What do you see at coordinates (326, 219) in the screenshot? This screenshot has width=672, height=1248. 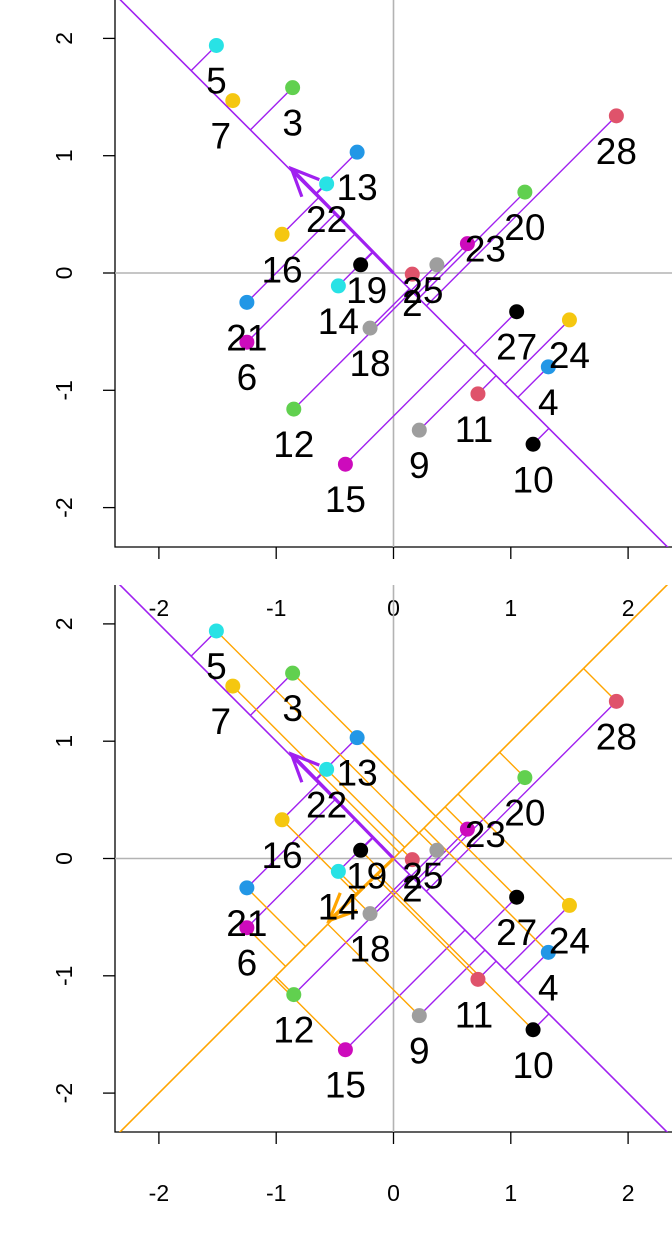 I see `point-label: 22` at bounding box center [326, 219].